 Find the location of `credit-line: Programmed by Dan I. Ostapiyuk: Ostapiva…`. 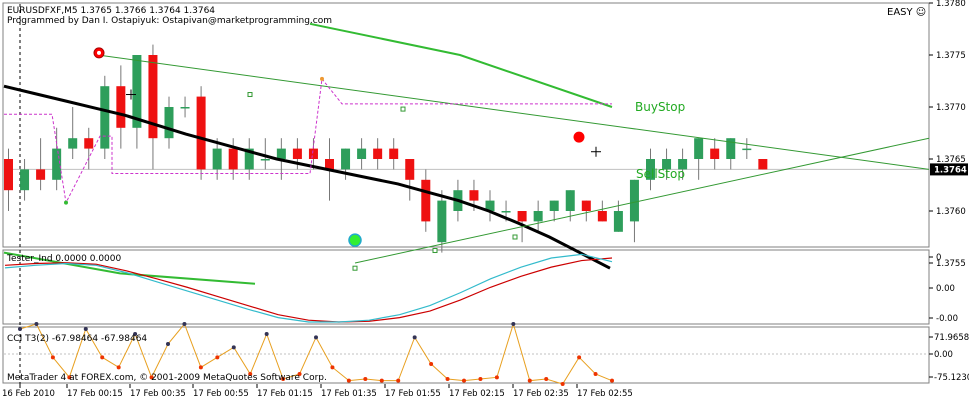

credit-line: Programmed by Dan I. Ostapiyuk: Ostapiva… is located at coordinates (169, 21).